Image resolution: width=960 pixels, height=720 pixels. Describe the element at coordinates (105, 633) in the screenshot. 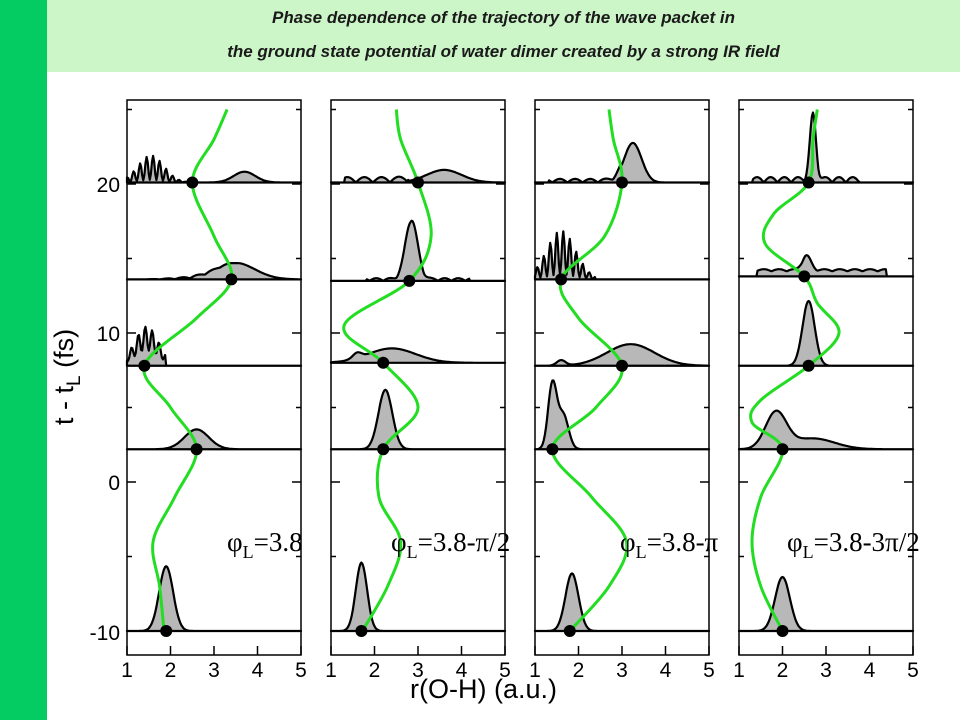

I see `y-tick-label: -10` at that location.